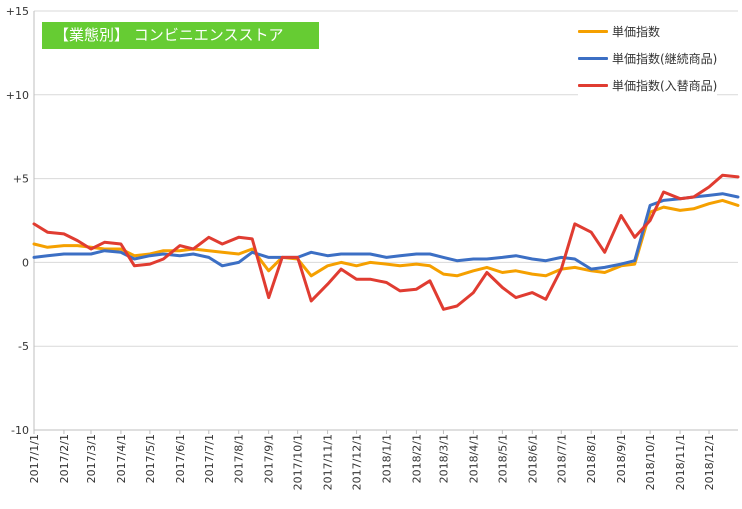 The image size is (742, 509). What do you see at coordinates (298, 462) in the screenshot?
I see `x-tick-label: 2017/10/1` at bounding box center [298, 462].